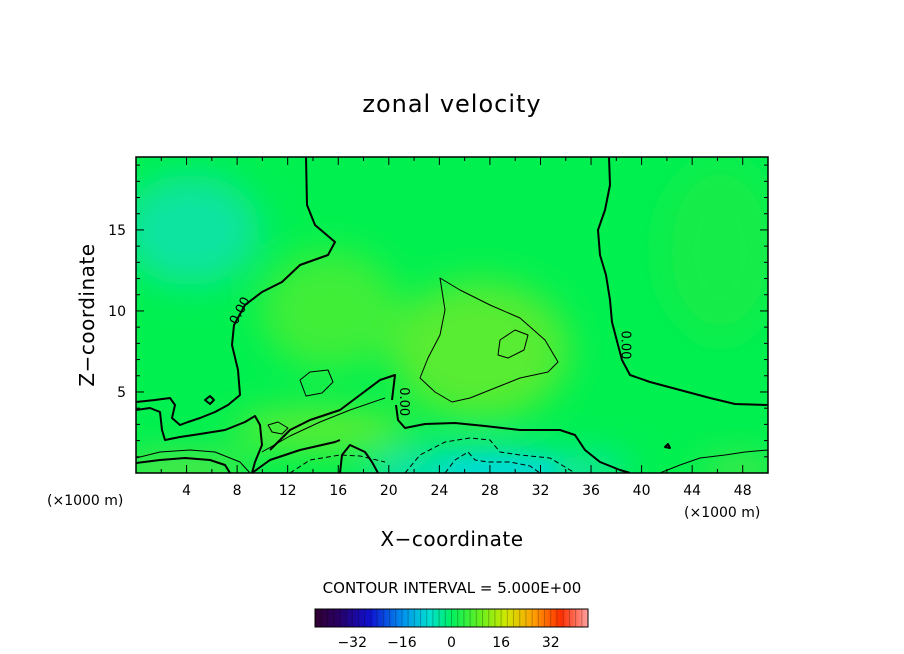 The image size is (904, 654). I want to click on x-unit-label-left: (×1000 m), so click(85, 501).